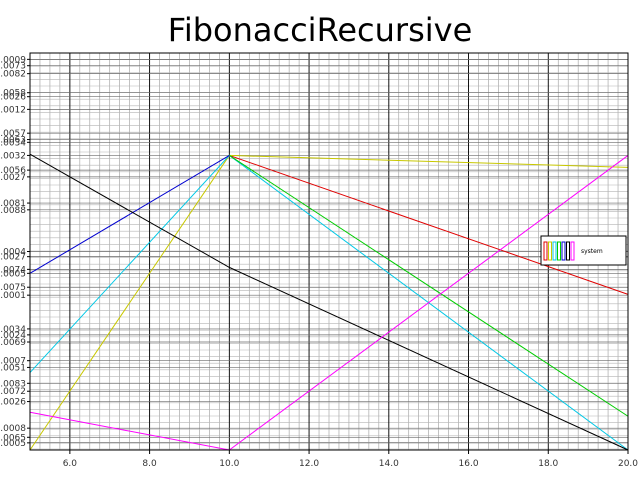  I want to click on y-tick-label: 0.0088, so click(13, 211).